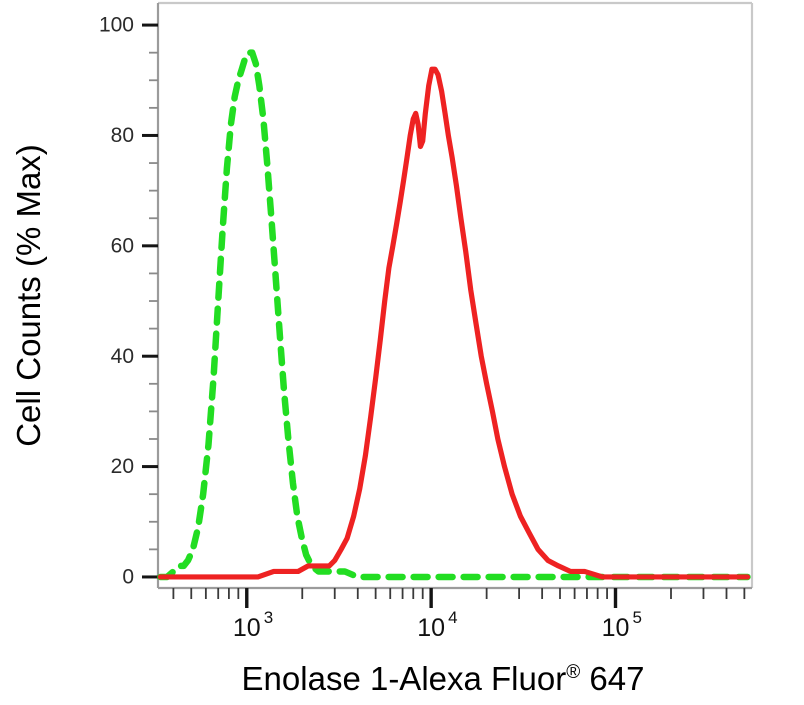 Image resolution: width=804 pixels, height=705 pixels. Describe the element at coordinates (637, 617) in the screenshot. I see `x-tick-label-exponent: 5` at that location.